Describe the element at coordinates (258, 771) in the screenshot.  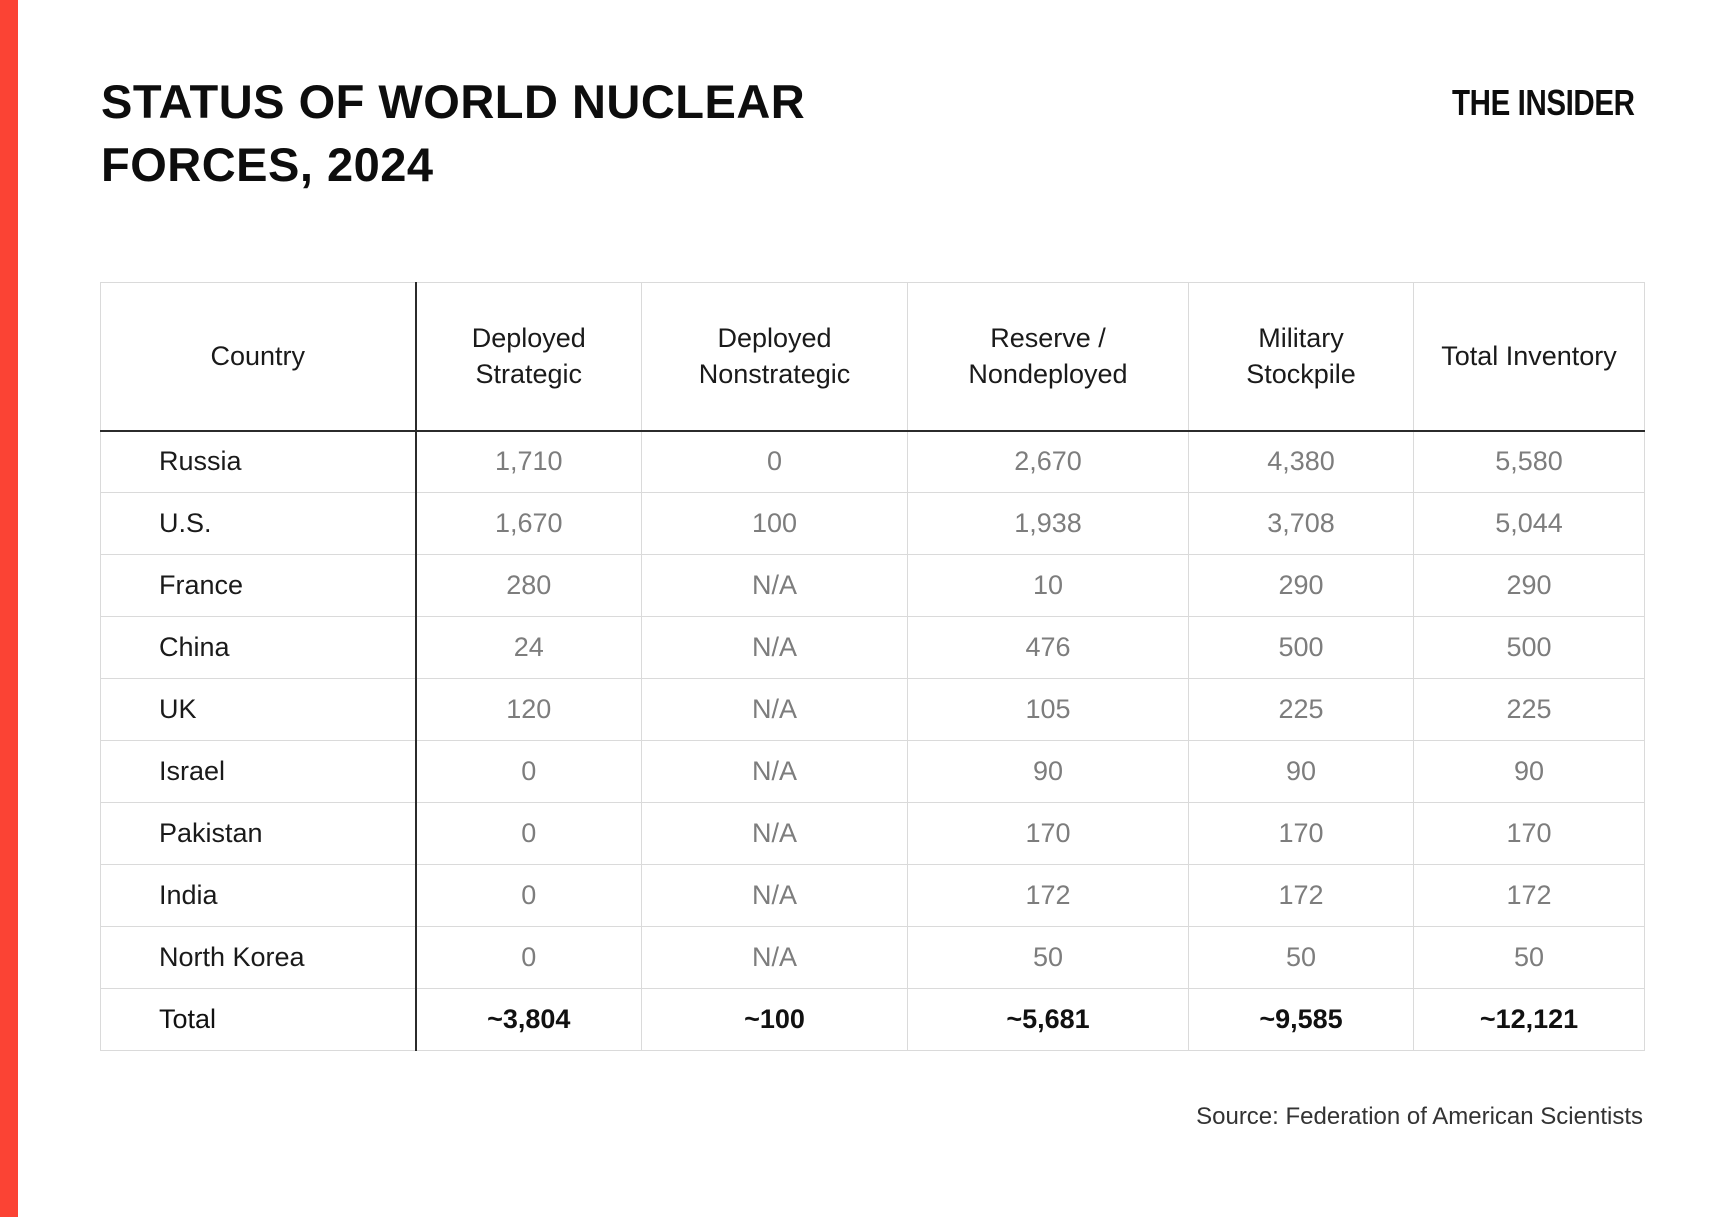
I see `country-cell: Israel` at that location.